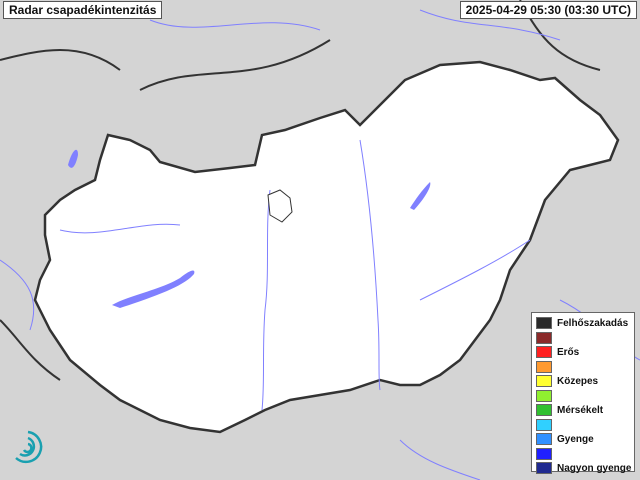 The image size is (640, 480). I want to click on timestamp: 2025-04-29 05:30 (03:30 UTC), so click(548, 10).